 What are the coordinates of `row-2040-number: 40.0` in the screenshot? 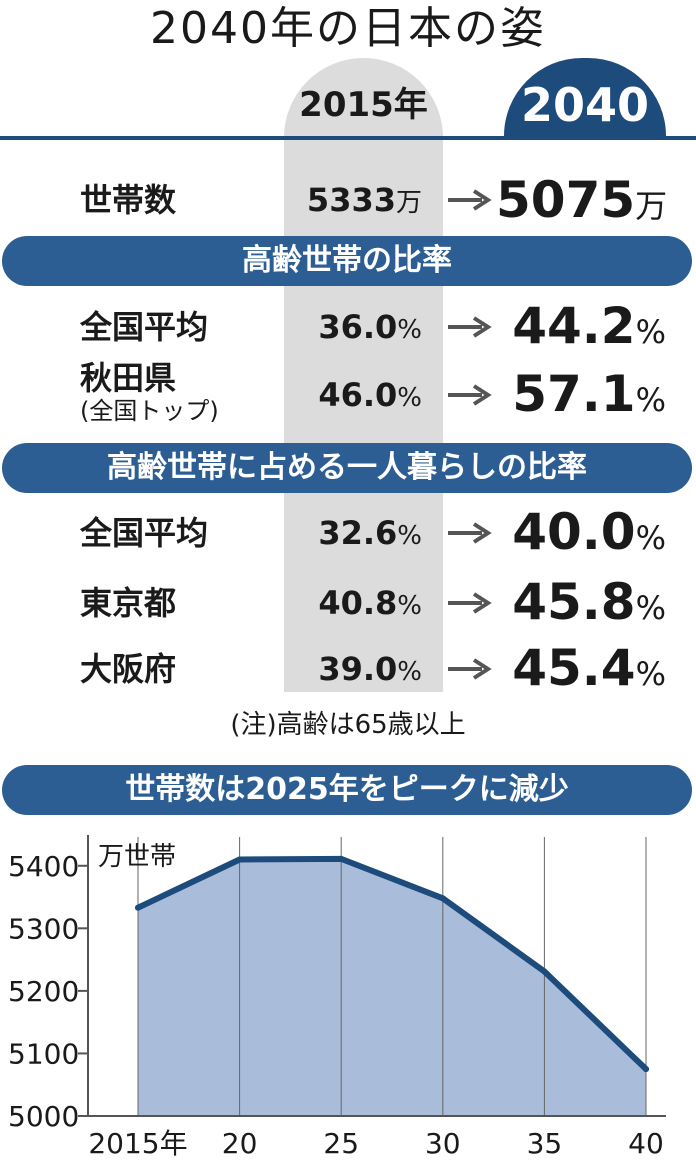 It's located at (574, 532).